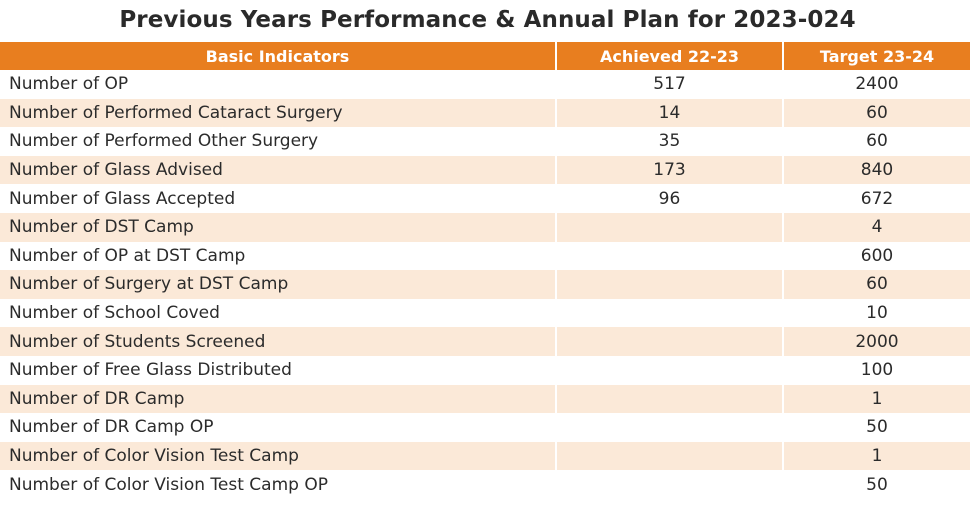  Describe the element at coordinates (670, 198) in the screenshot. I see `achieved-cell: 96` at that location.